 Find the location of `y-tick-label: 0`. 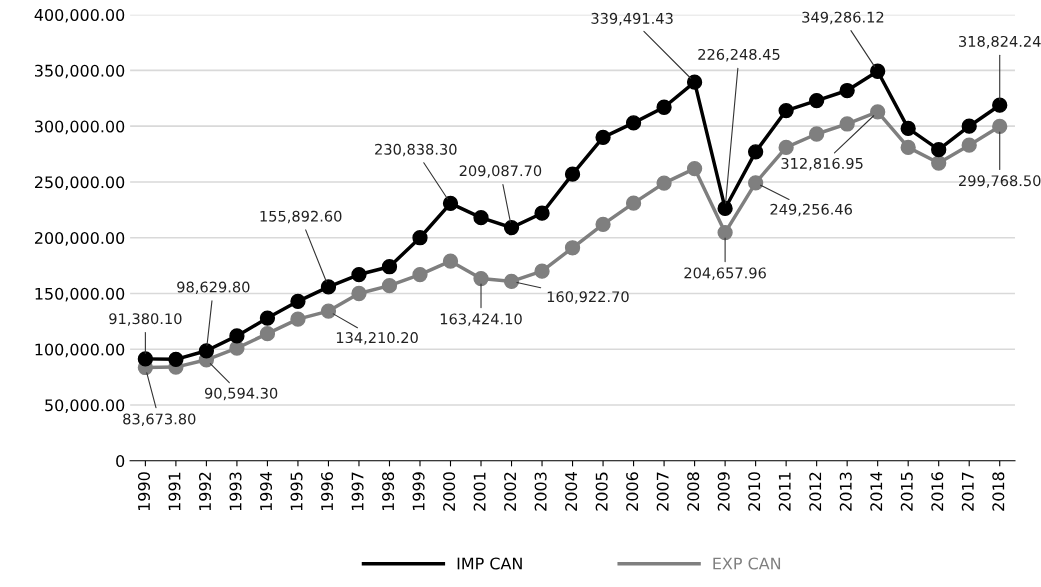

y-tick-label: 0 is located at coordinates (120, 461).